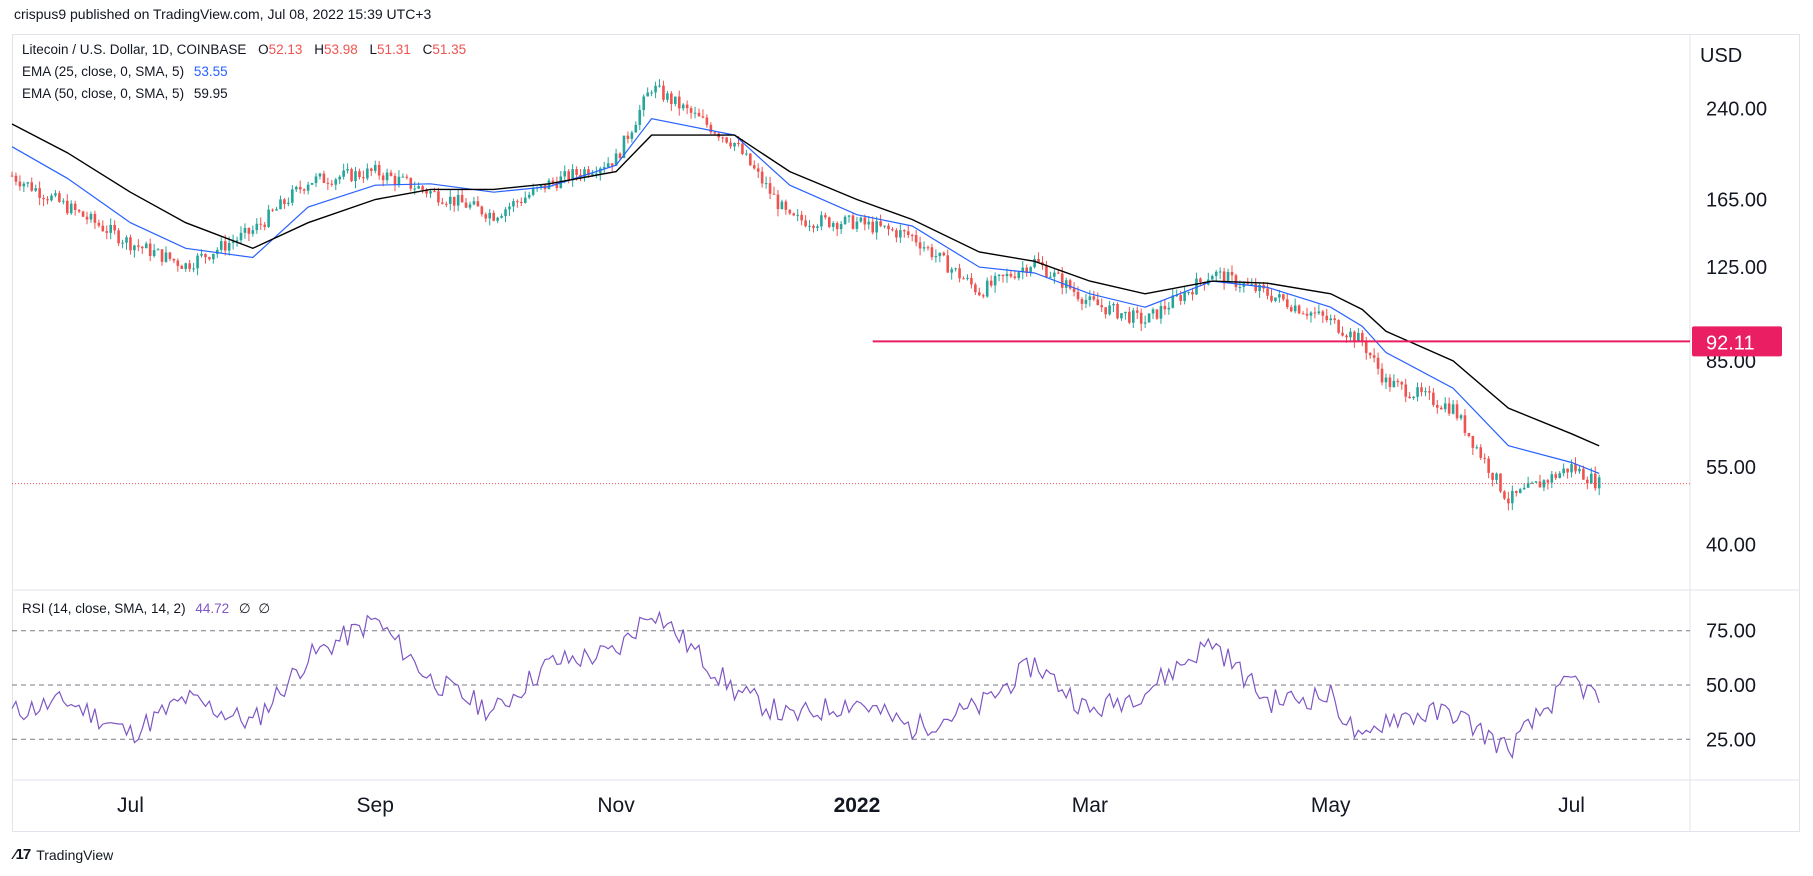 This screenshot has width=1813, height=876. Describe the element at coordinates (1721, 56) in the screenshot. I see `currency-label: USD` at that location.